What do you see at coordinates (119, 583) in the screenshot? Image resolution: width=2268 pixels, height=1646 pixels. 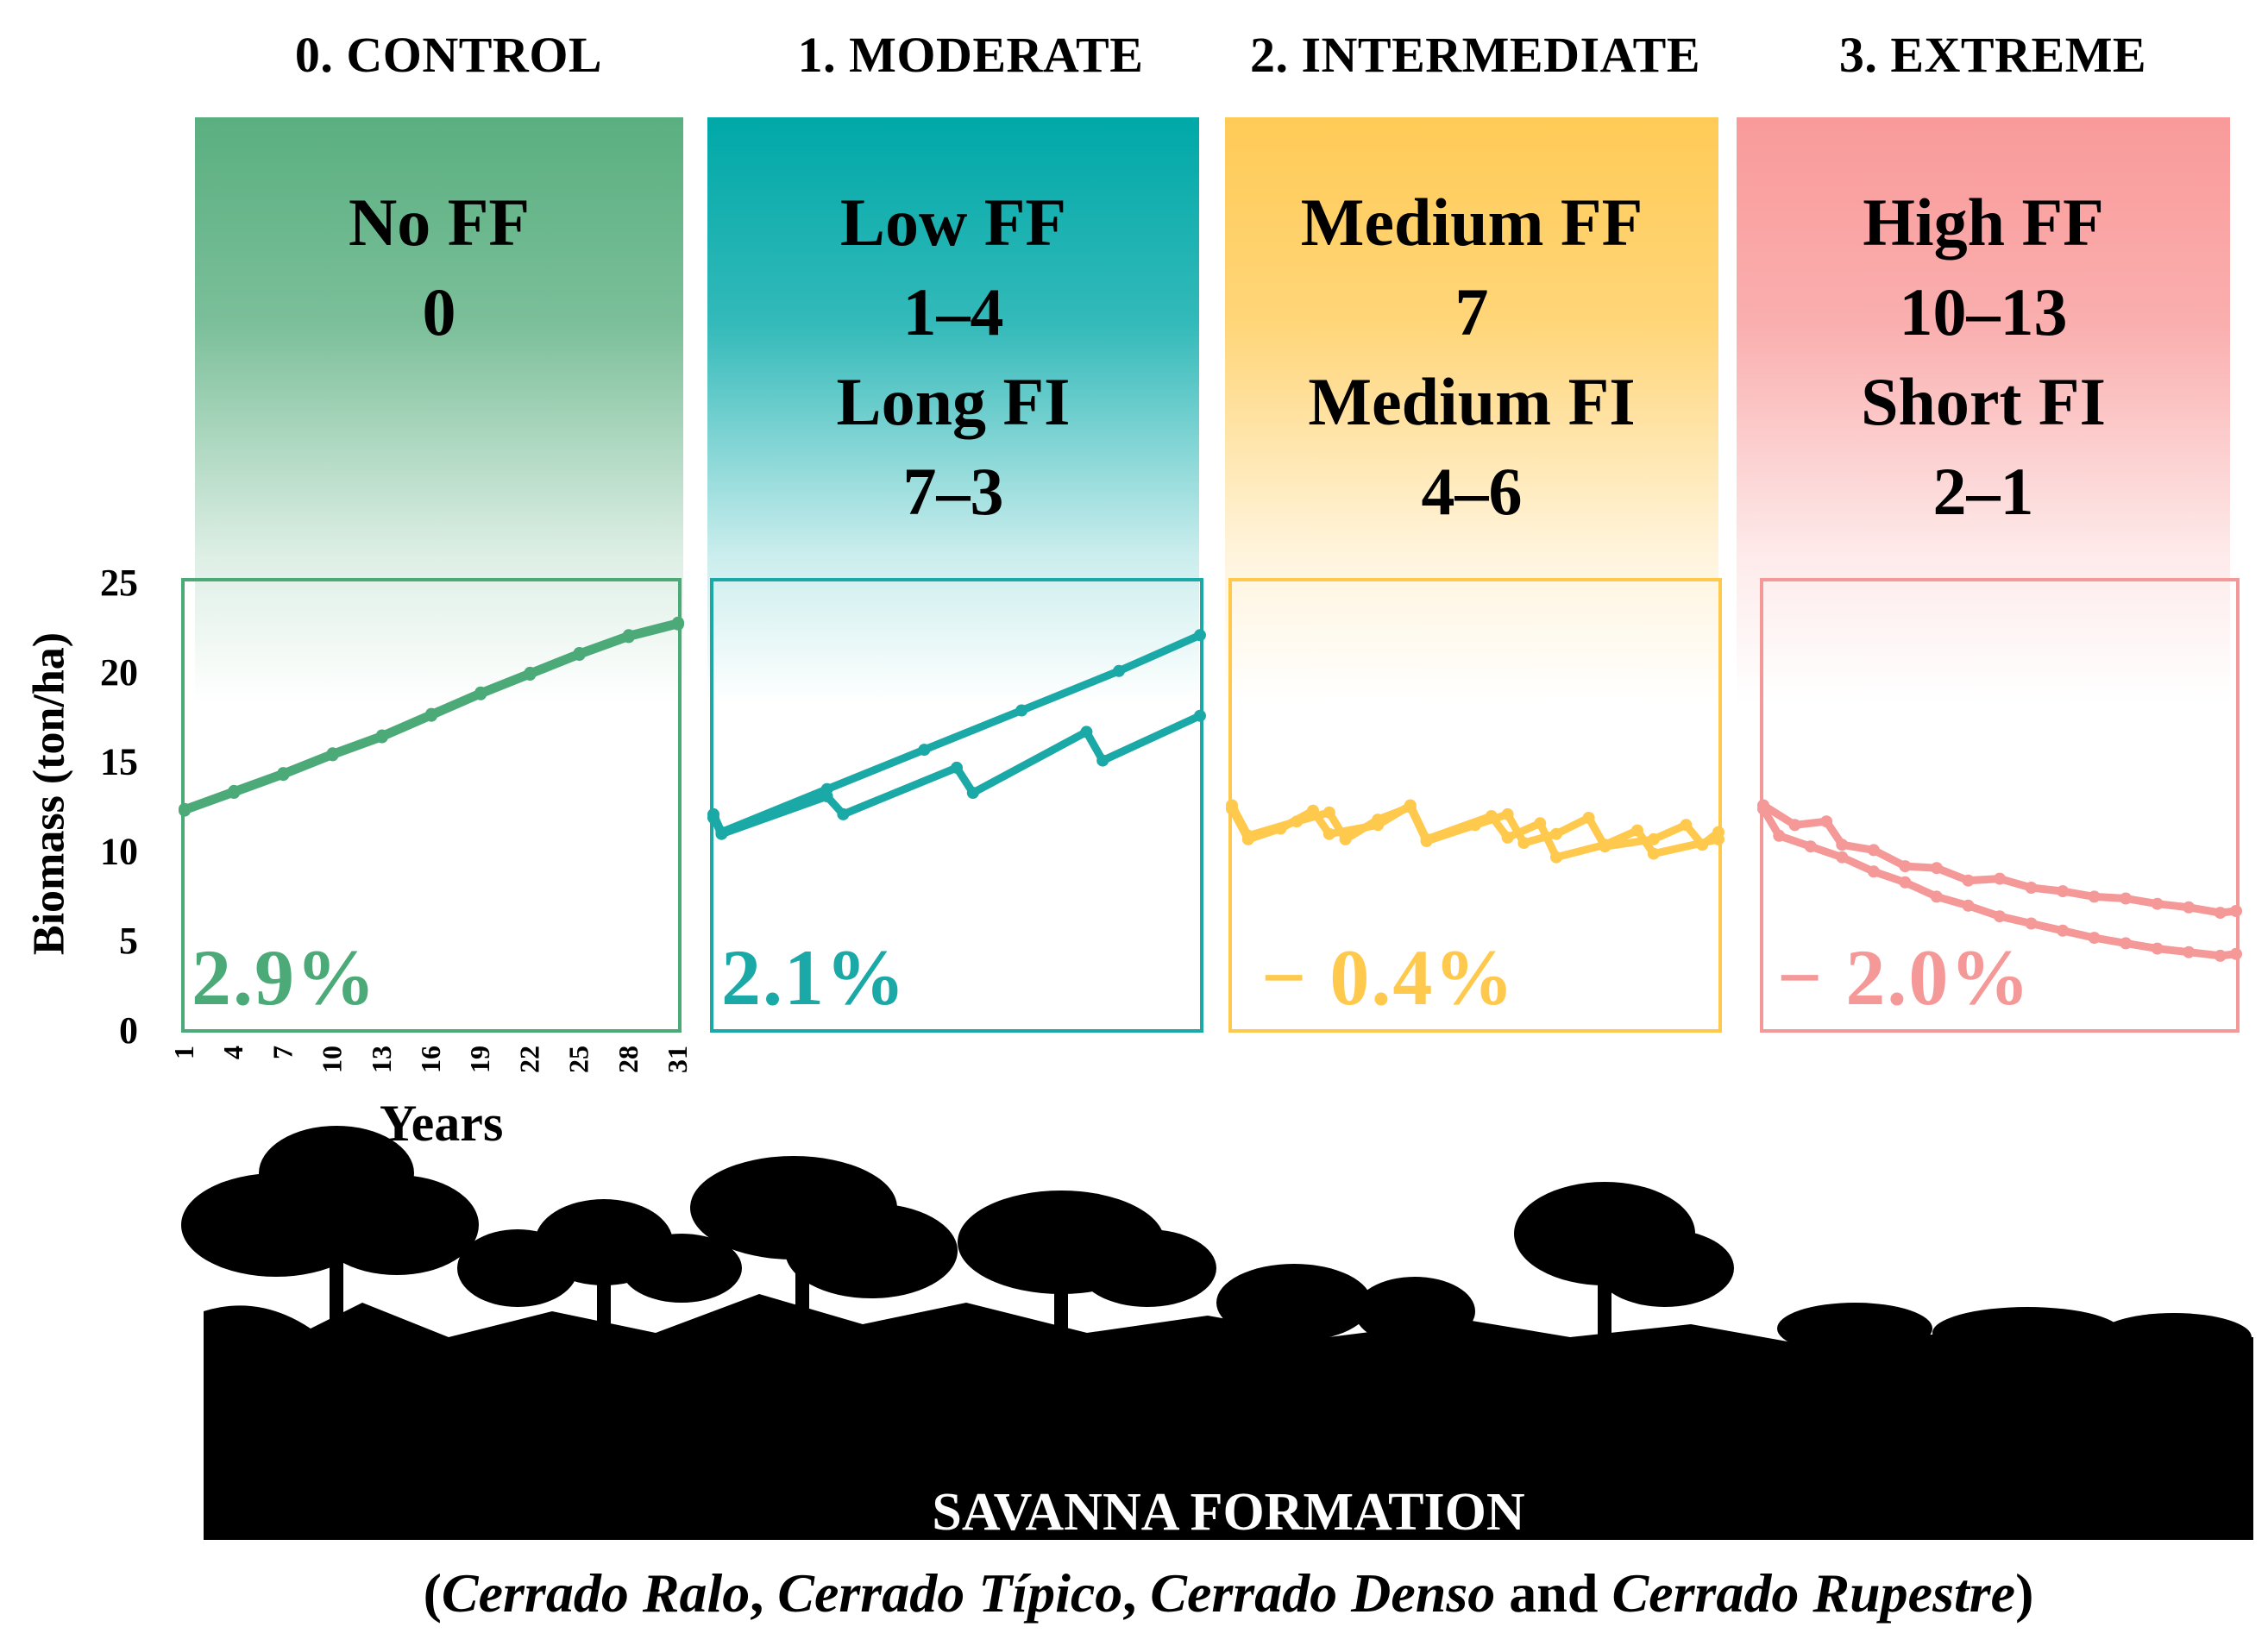 I see `y-tick-label: 25` at bounding box center [119, 583].